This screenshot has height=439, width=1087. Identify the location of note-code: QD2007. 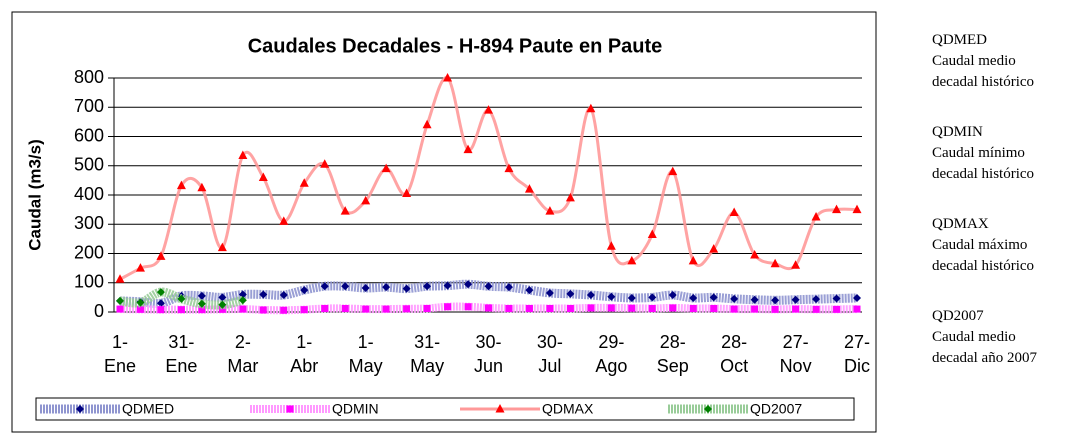
(958, 316).